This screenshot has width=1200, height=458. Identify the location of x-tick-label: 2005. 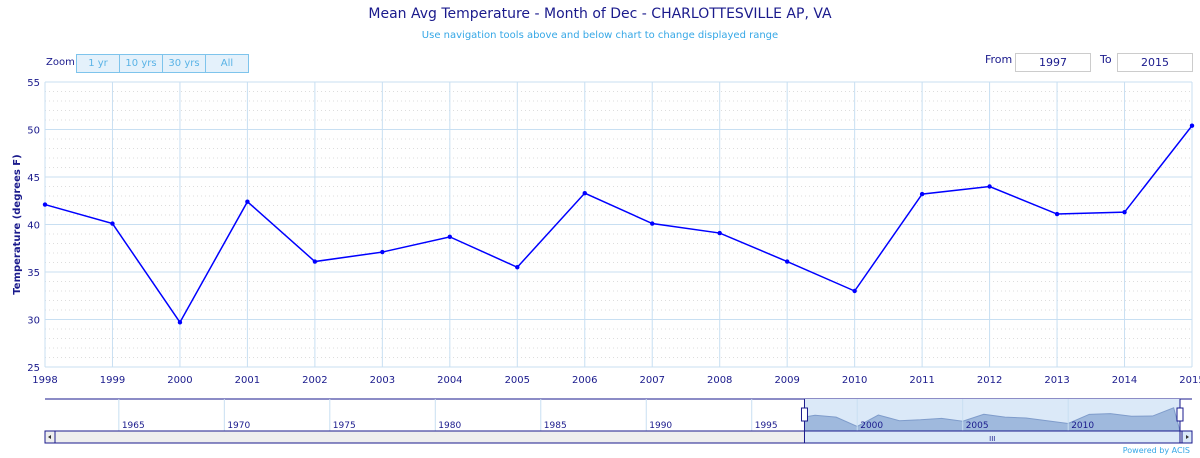
(517, 380).